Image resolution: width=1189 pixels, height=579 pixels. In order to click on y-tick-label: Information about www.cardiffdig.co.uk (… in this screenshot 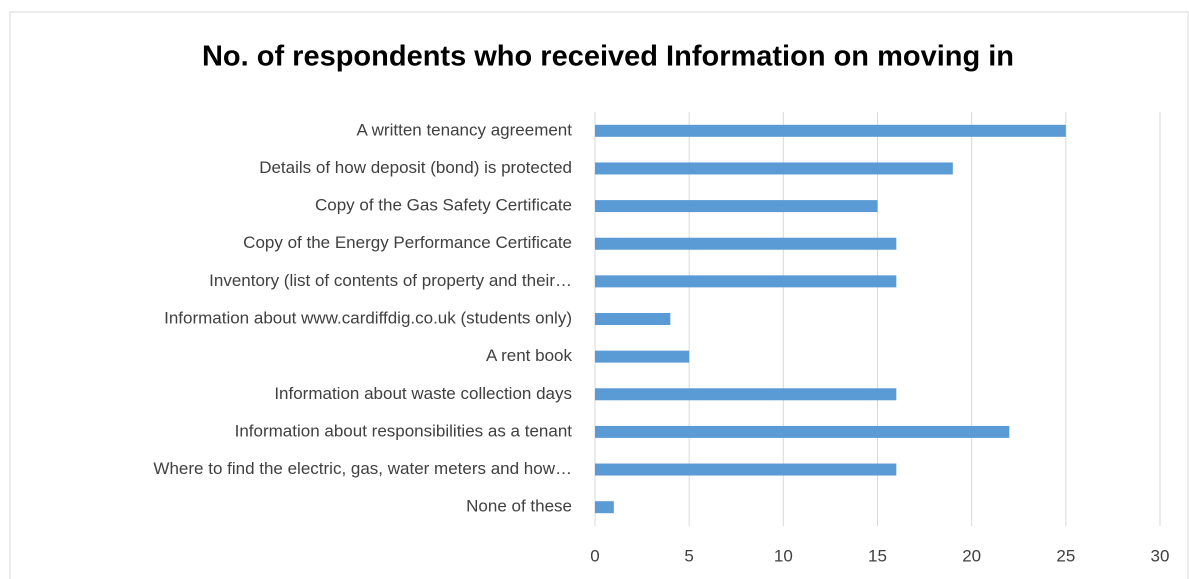, I will do `click(368, 317)`.